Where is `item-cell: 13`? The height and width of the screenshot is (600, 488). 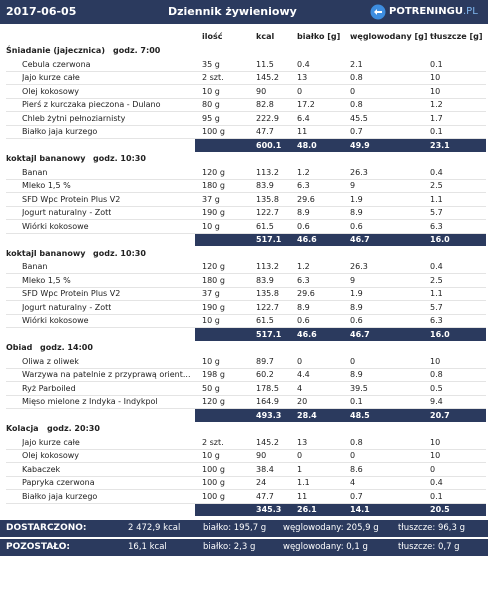
item-cell: 13 is located at coordinates (302, 77).